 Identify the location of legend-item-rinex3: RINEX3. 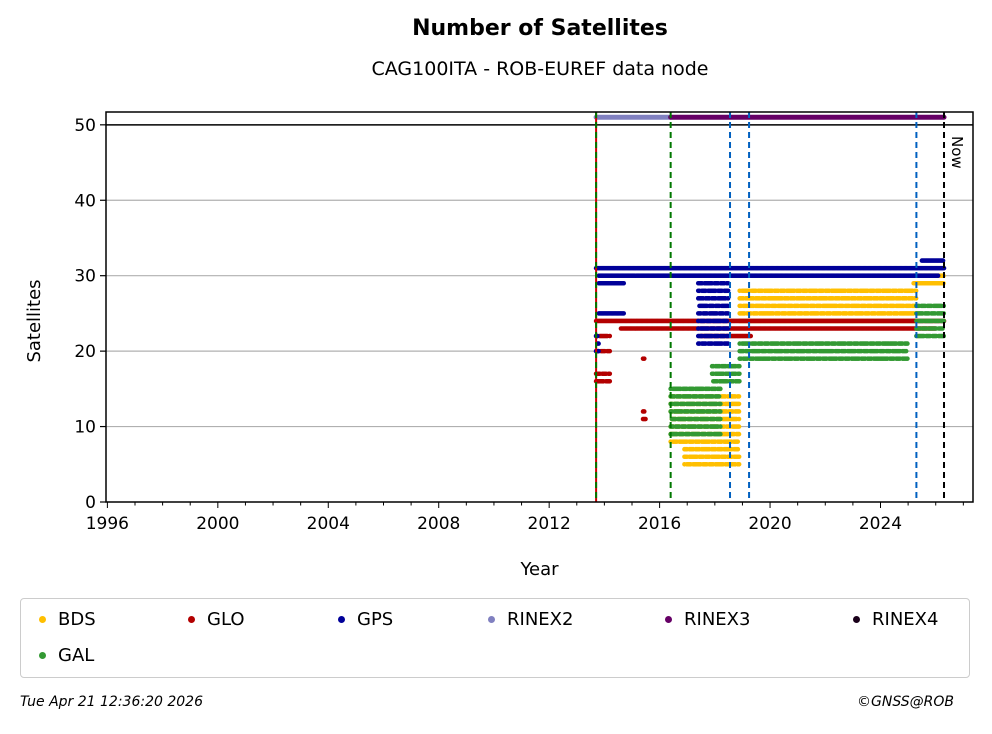
(707, 619).